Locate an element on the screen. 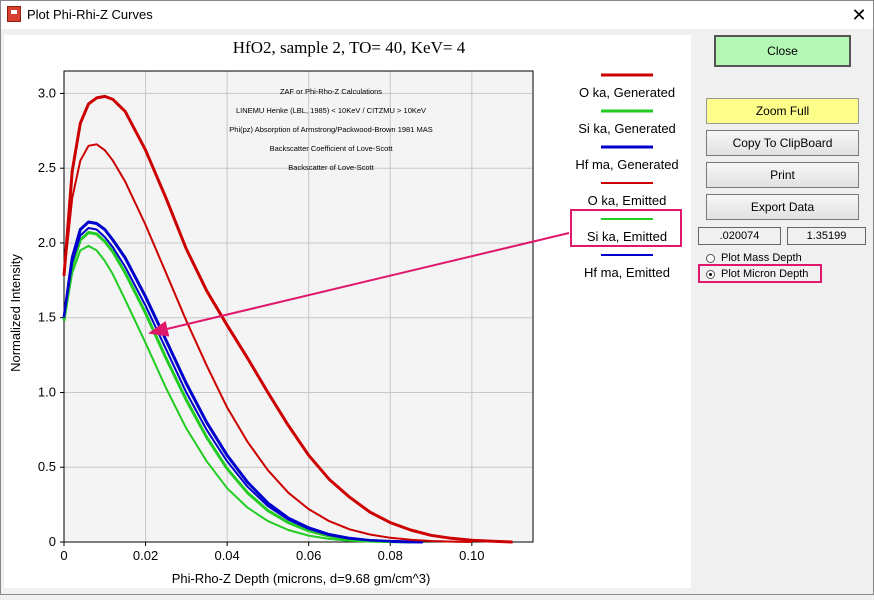  y-readout: 1.35199 is located at coordinates (826, 236).